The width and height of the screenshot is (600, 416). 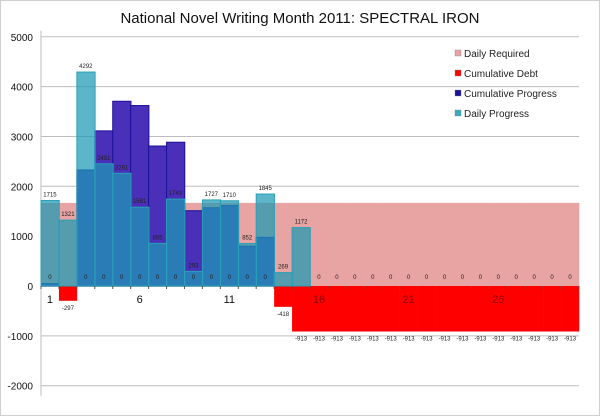 I want to click on x-tick-label: 6, so click(x=140, y=300).